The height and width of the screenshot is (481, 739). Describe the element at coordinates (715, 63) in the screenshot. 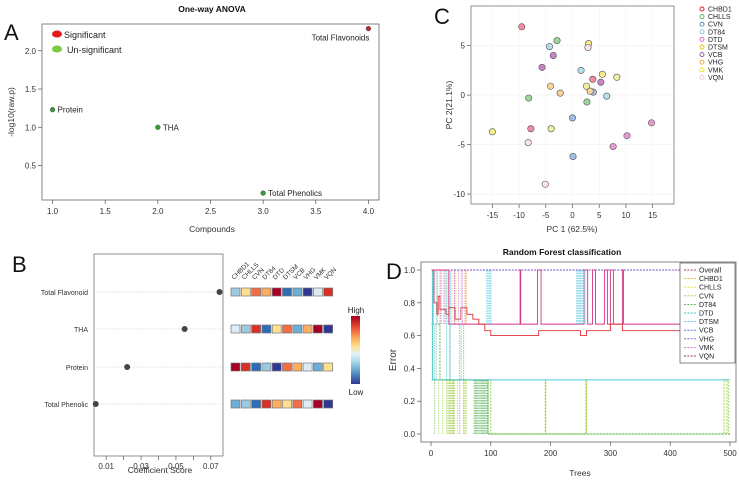

I see `legend-label: VHG` at that location.